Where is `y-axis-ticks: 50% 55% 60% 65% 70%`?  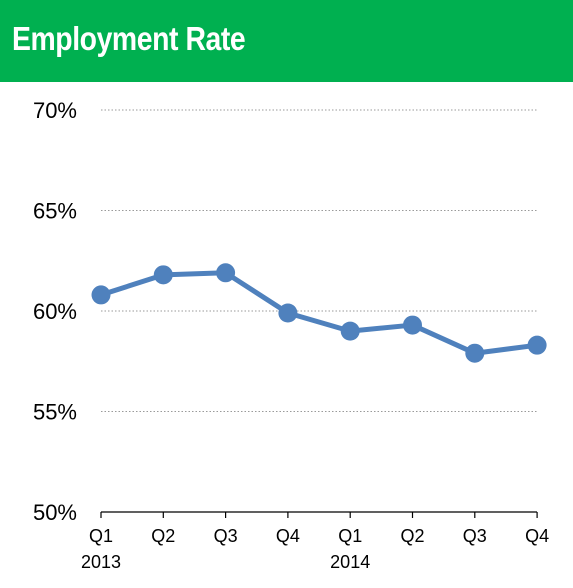 y-axis-ticks: 50% 55% 60% 65% 70% is located at coordinates (55, 311).